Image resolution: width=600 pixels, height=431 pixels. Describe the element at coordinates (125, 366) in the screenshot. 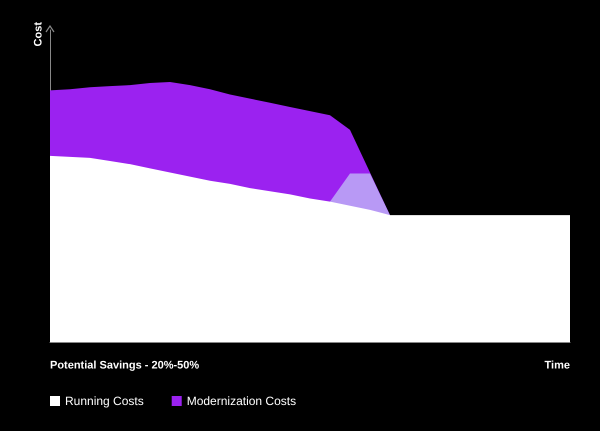

I see `text: Potential Savings - 20%-50%` at that location.